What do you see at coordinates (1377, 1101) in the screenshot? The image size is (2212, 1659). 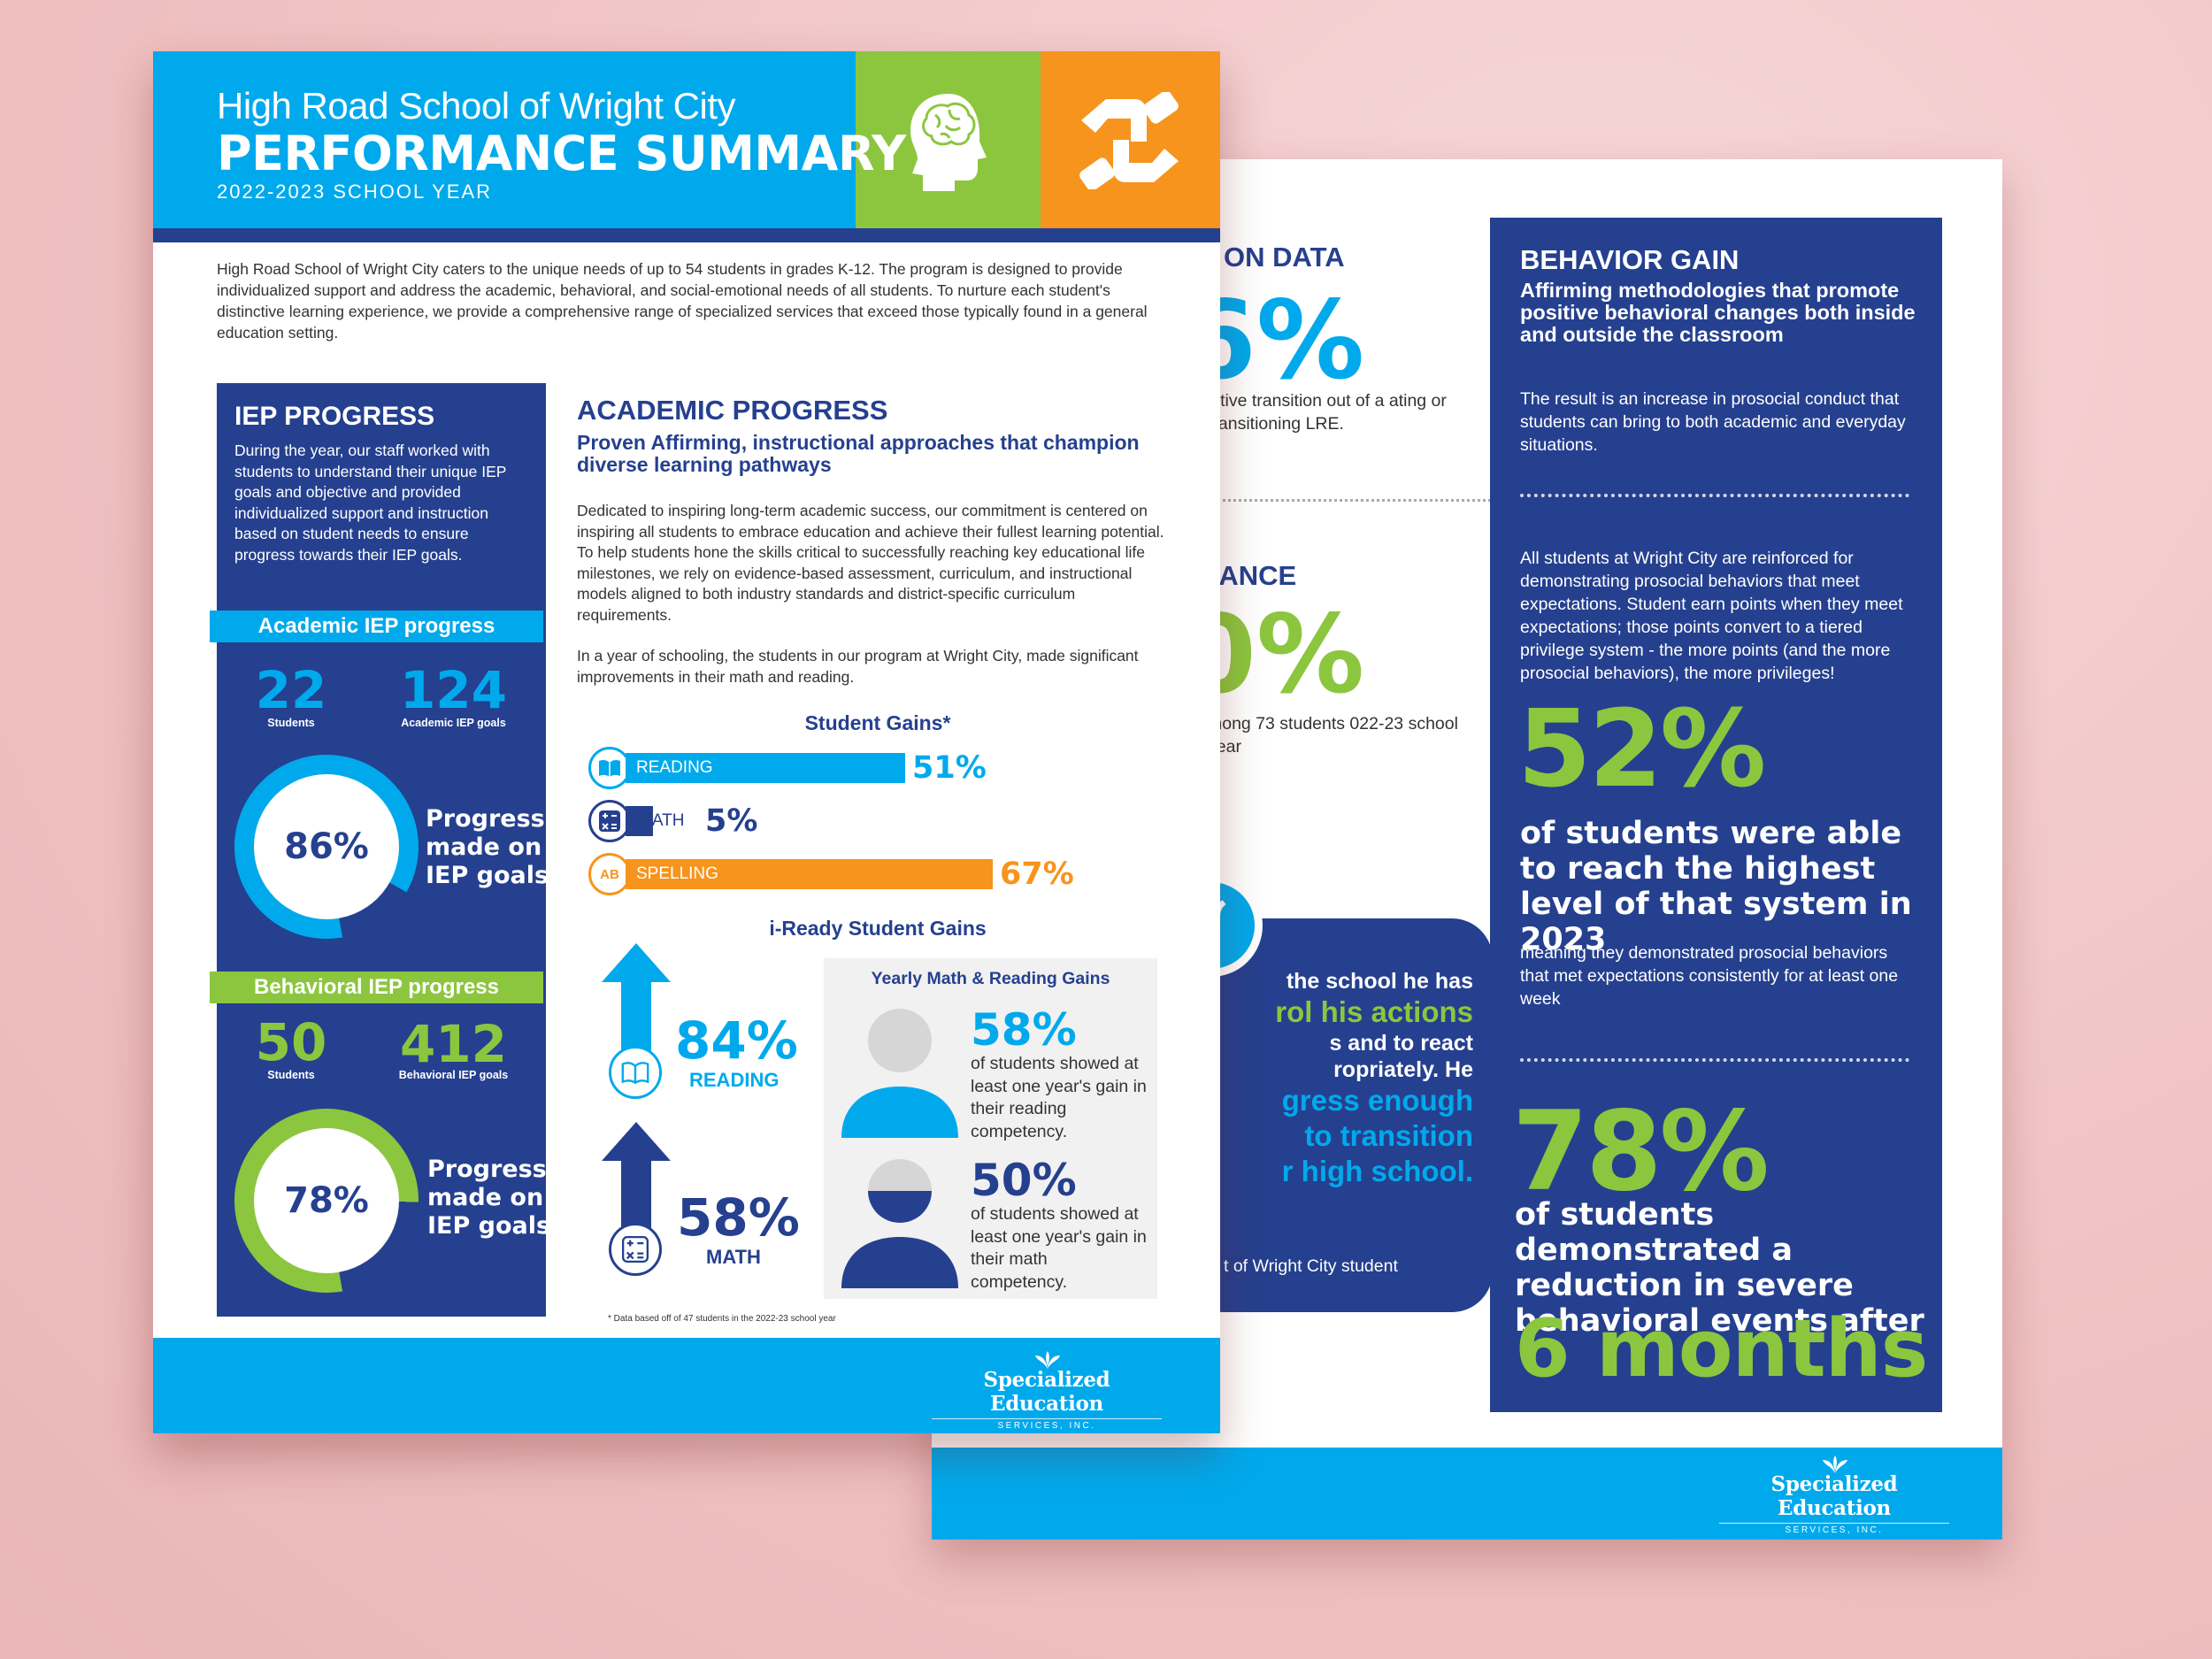 I see `quote-line: gress enough` at bounding box center [1377, 1101].